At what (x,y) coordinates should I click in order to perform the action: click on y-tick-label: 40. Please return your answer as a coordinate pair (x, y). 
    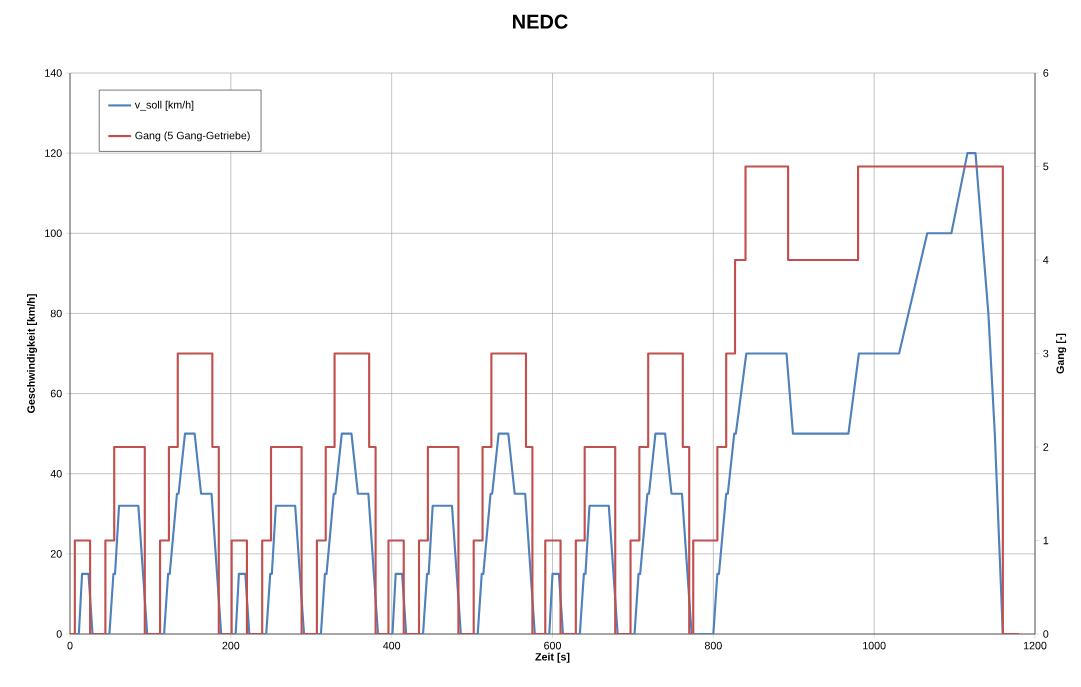
    Looking at the image, I should click on (56, 473).